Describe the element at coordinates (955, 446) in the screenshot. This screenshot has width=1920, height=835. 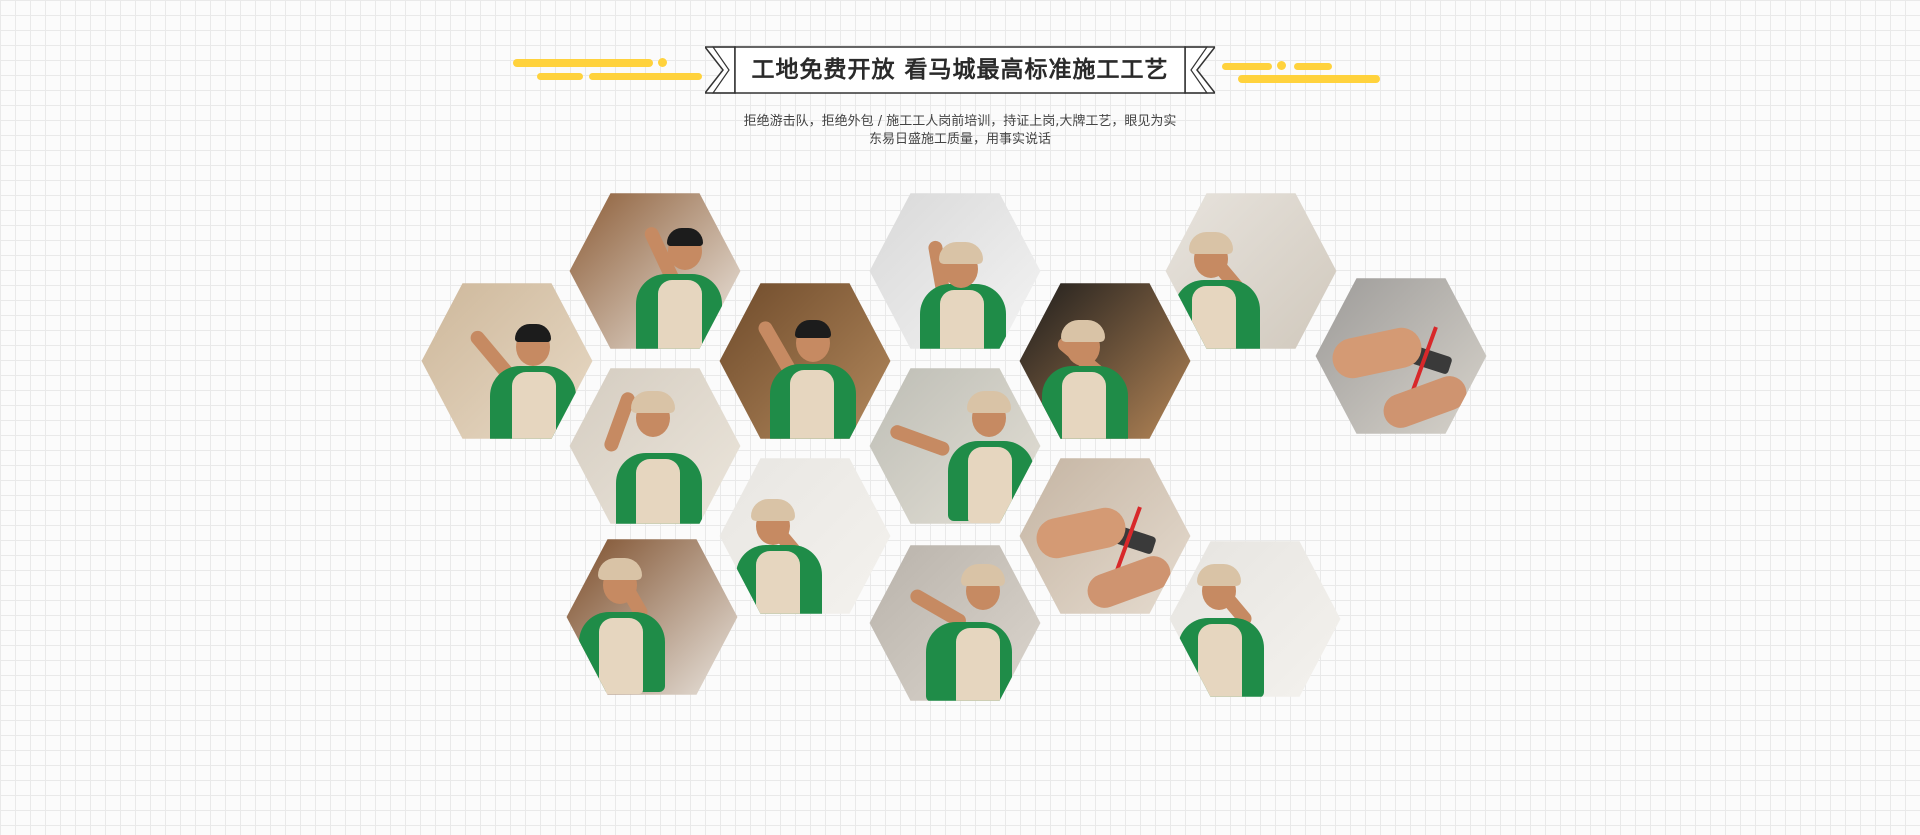
I see `gallery-hex-worker-tile-cutting` at that location.